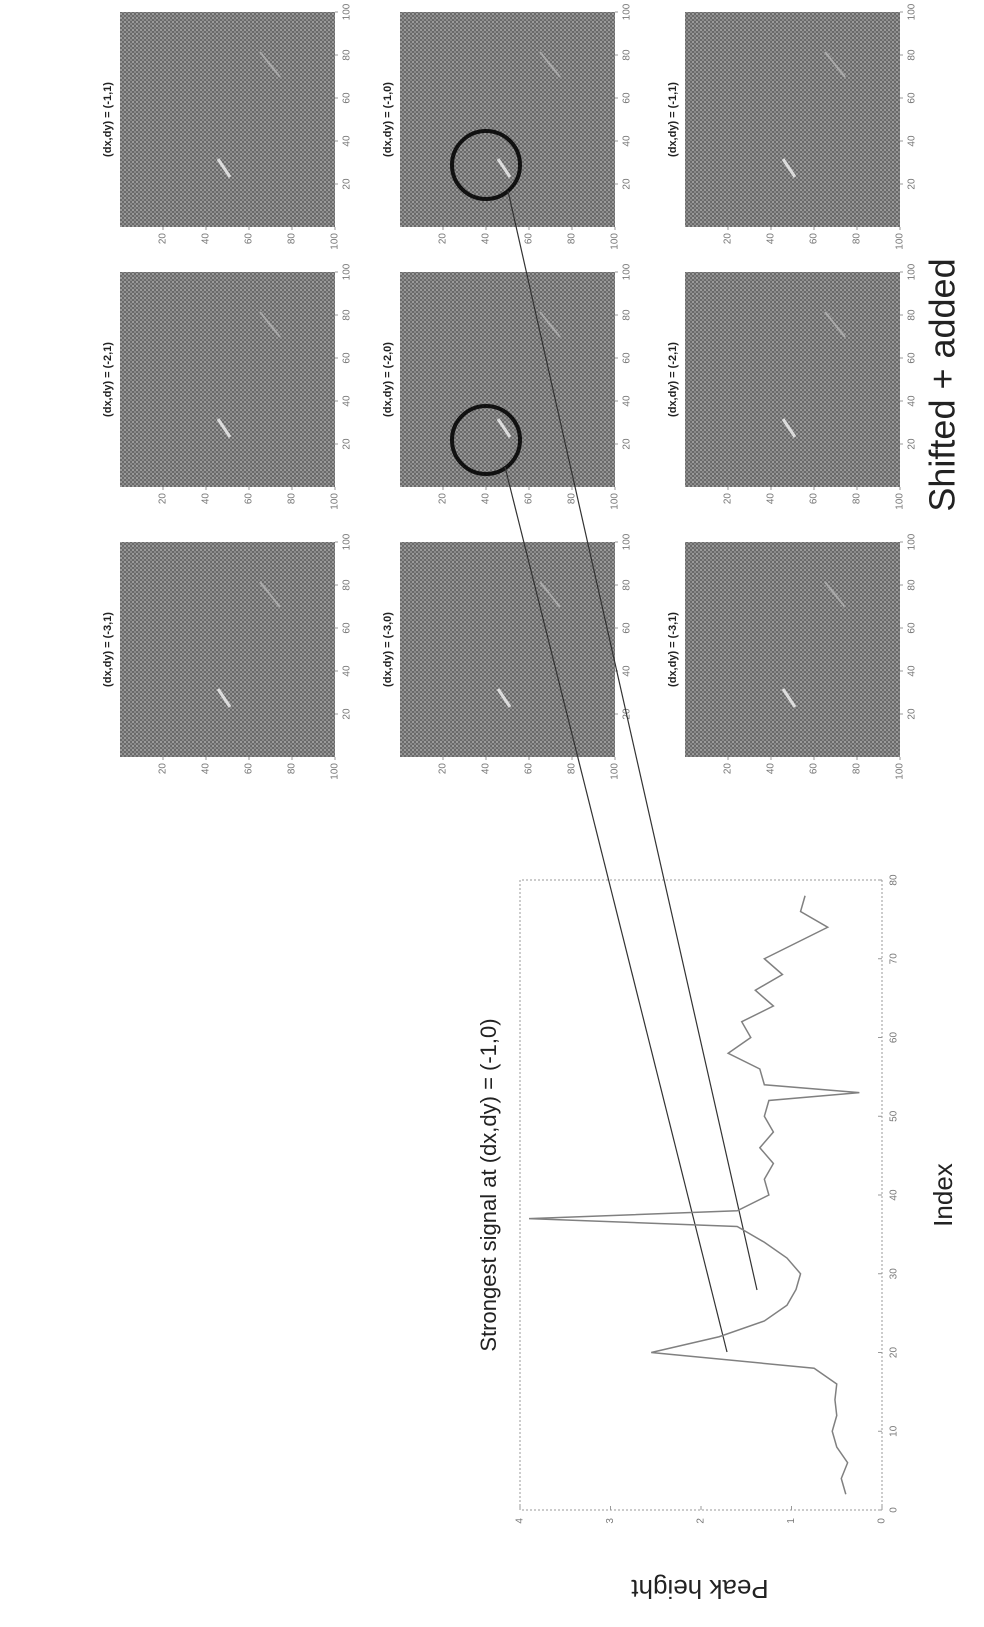  Describe the element at coordinates (673, 649) in the screenshot. I see `panel-title: (dx,dy) = (-3,1)` at that location.